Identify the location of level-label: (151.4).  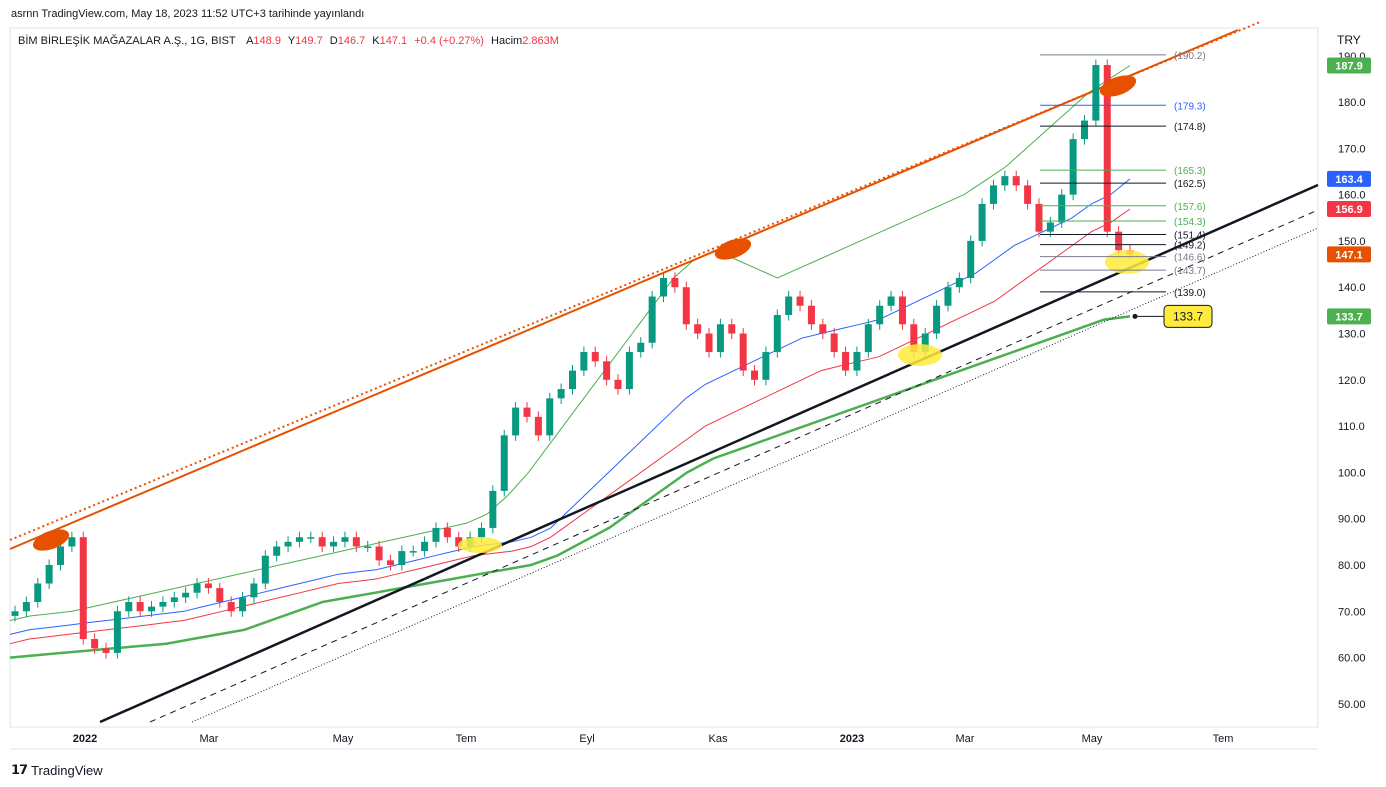
(1190, 235).